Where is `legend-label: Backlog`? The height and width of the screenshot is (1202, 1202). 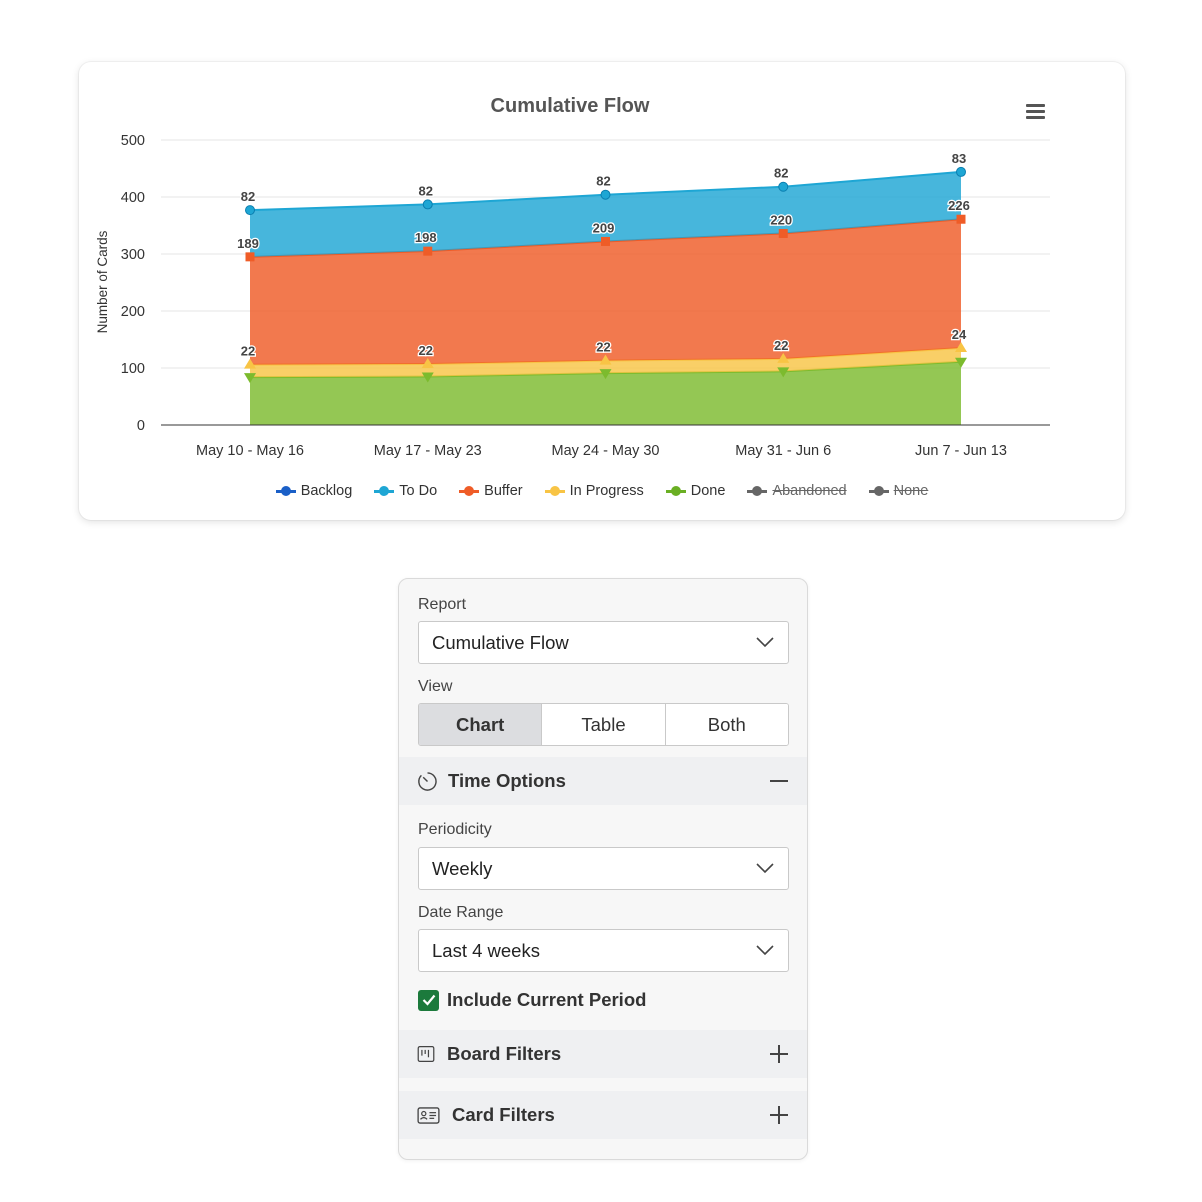 legend-label: Backlog is located at coordinates (326, 491).